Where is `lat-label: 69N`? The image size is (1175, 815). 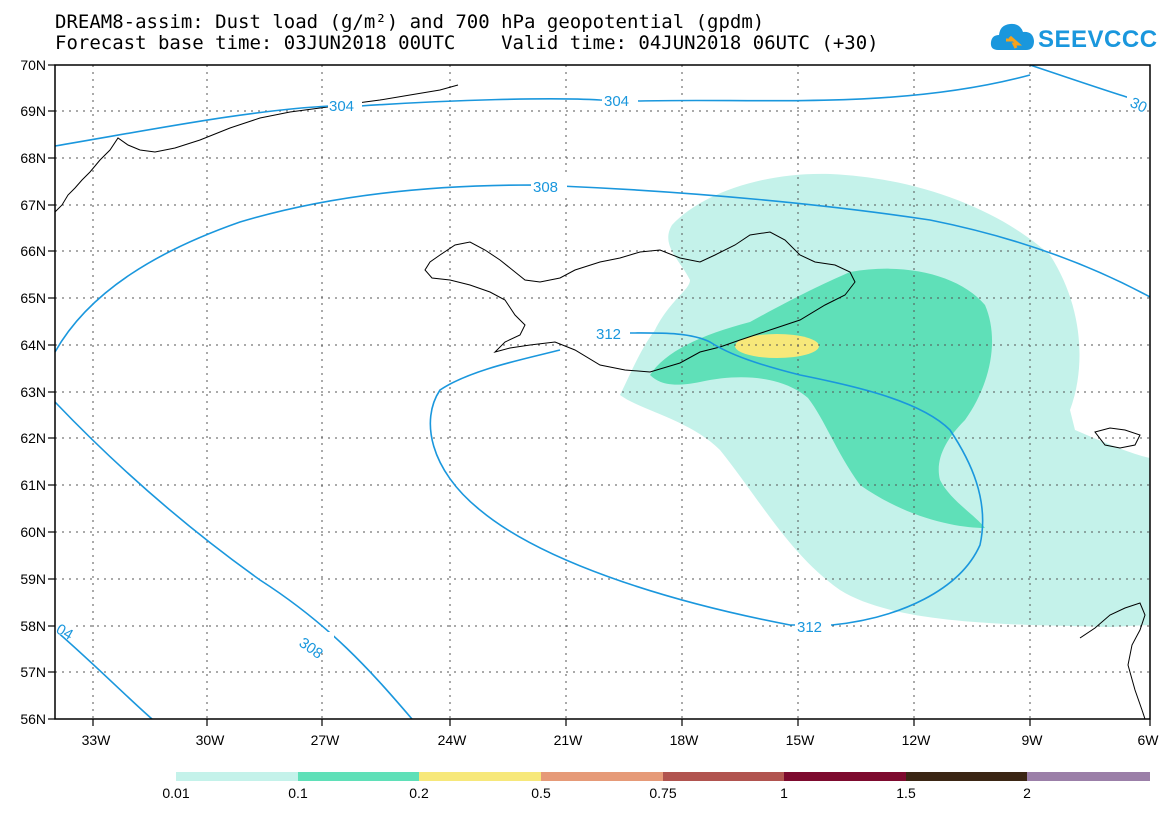 lat-label: 69N is located at coordinates (33, 111).